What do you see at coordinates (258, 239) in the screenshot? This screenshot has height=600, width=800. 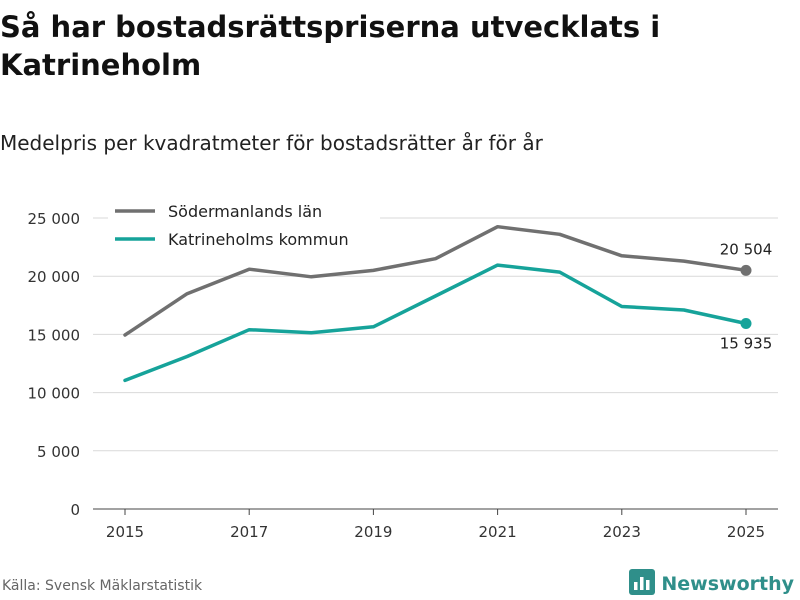 I see `legend-label-1: Katrineholms kommun` at bounding box center [258, 239].